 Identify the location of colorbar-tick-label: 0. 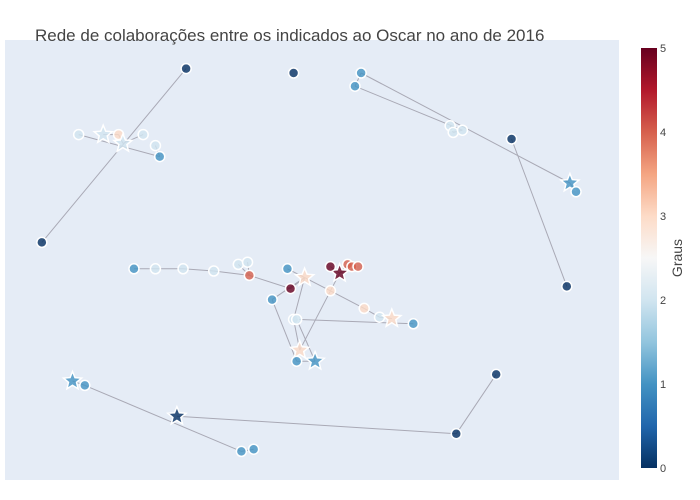
(663, 469).